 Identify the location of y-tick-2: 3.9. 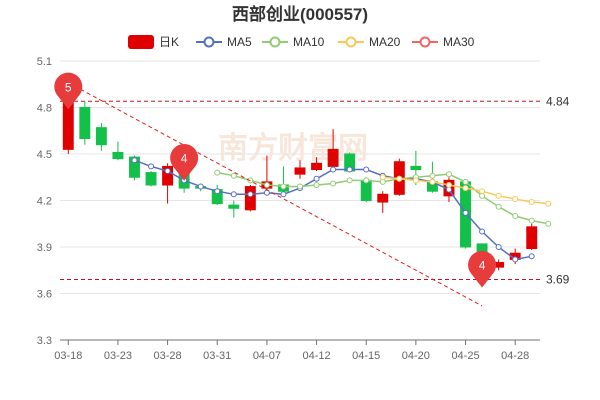
(44, 248).